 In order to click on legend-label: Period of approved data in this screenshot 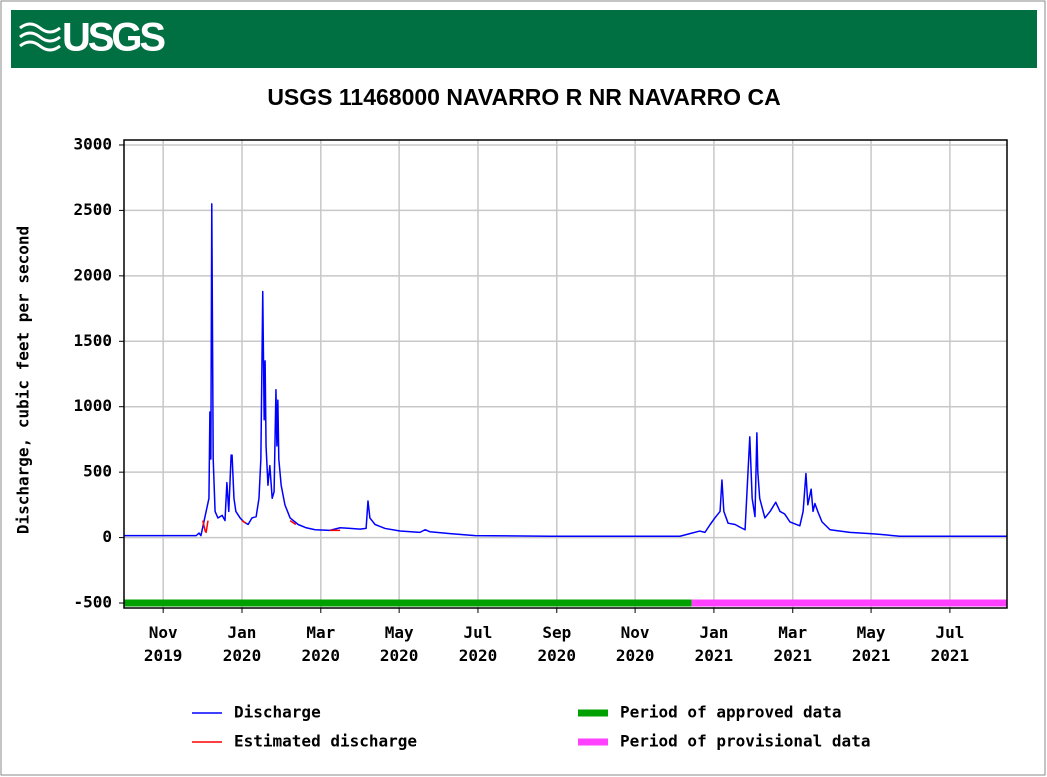, I will do `click(731, 712)`.